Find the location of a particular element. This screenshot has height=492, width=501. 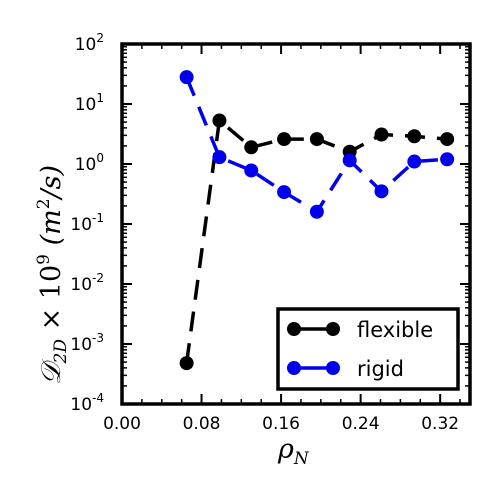

x-tick-label: 0.08 is located at coordinates (202, 424).